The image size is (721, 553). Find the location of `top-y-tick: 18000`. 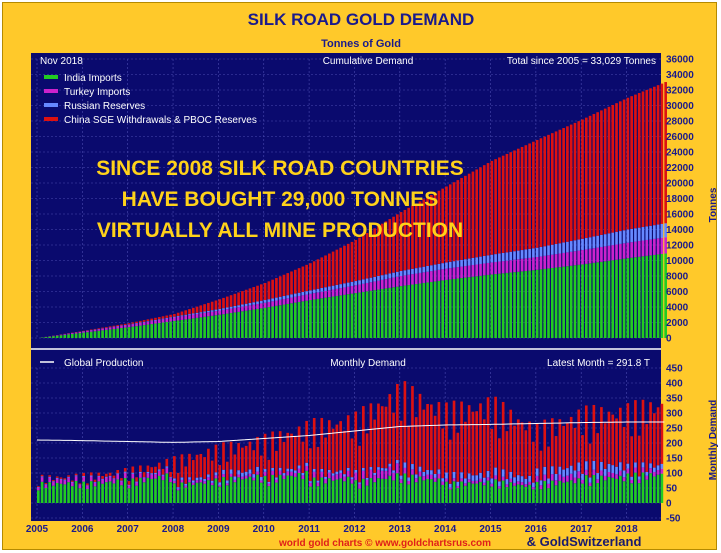

top-y-tick: 18000 is located at coordinates (680, 199).